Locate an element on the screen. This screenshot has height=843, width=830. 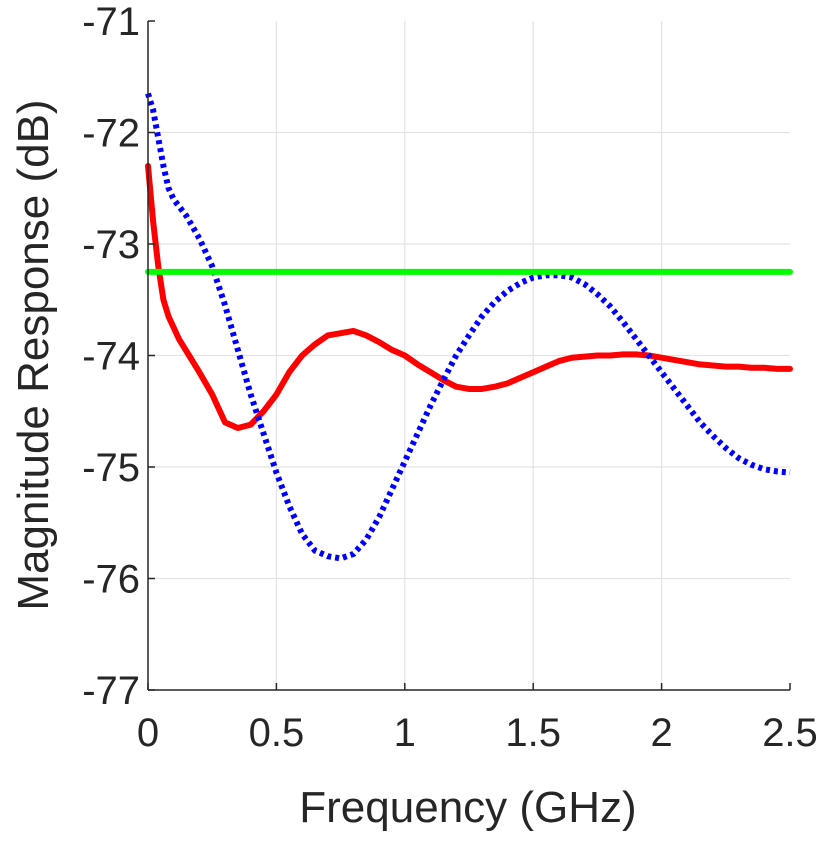
x-tick-label: 0.5 is located at coordinates (277, 733).